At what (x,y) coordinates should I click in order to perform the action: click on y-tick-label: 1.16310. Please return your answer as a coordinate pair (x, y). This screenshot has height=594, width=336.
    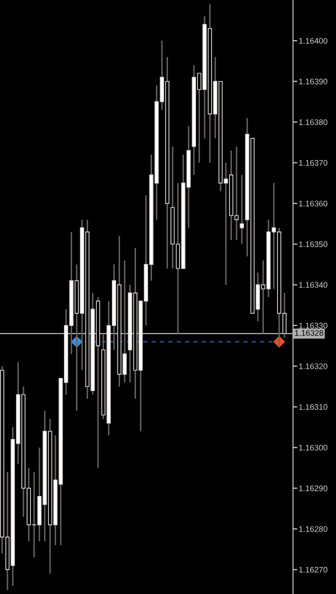
    Looking at the image, I should click on (313, 407).